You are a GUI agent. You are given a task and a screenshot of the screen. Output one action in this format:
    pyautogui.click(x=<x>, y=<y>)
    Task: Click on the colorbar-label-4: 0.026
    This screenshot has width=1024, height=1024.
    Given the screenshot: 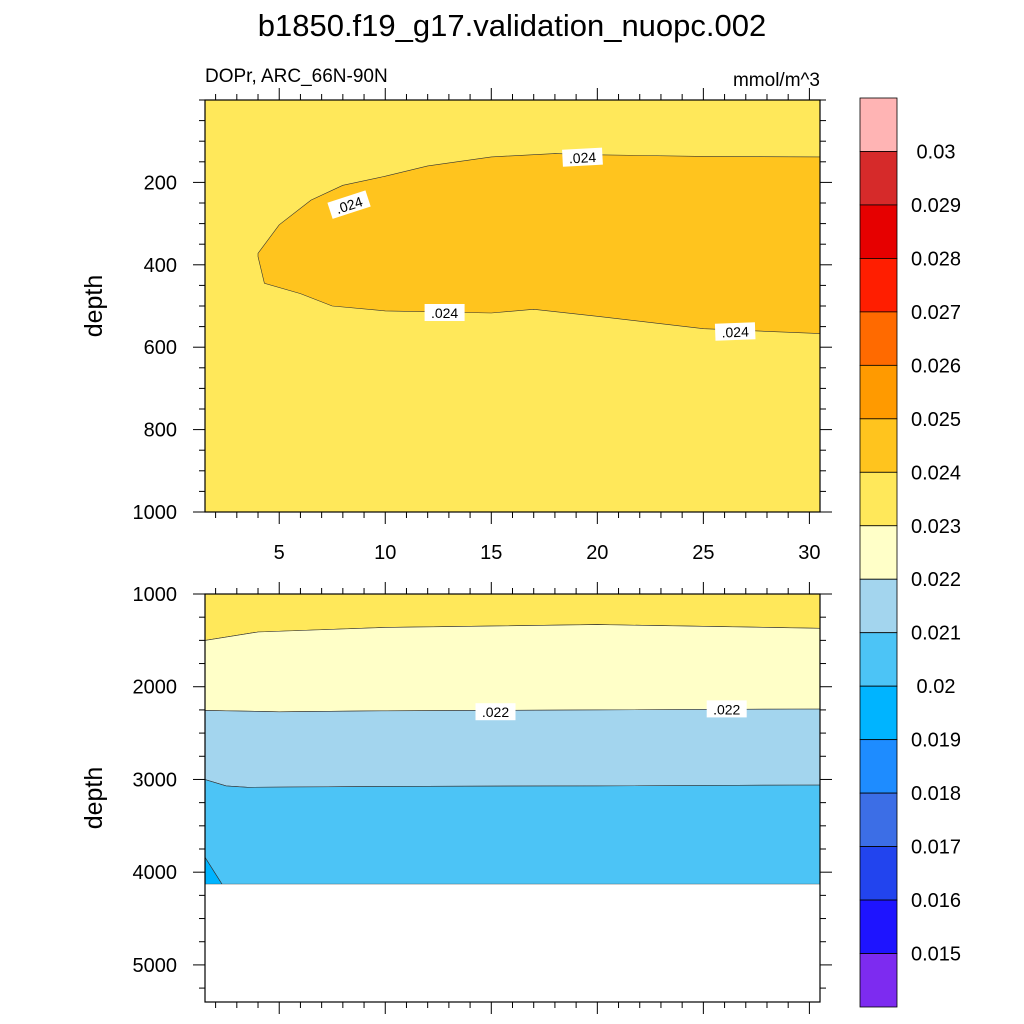 What is the action you would take?
    pyautogui.click(x=936, y=366)
    